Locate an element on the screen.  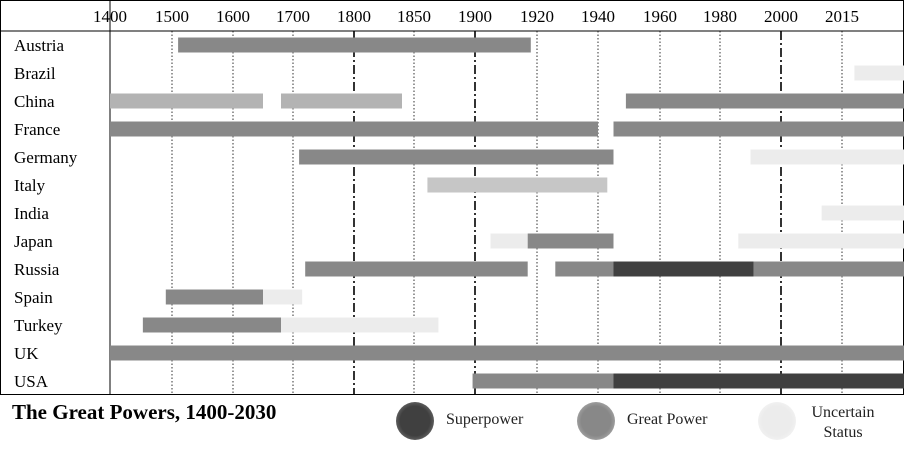
legend-swatch-uncertain is located at coordinates (777, 421).